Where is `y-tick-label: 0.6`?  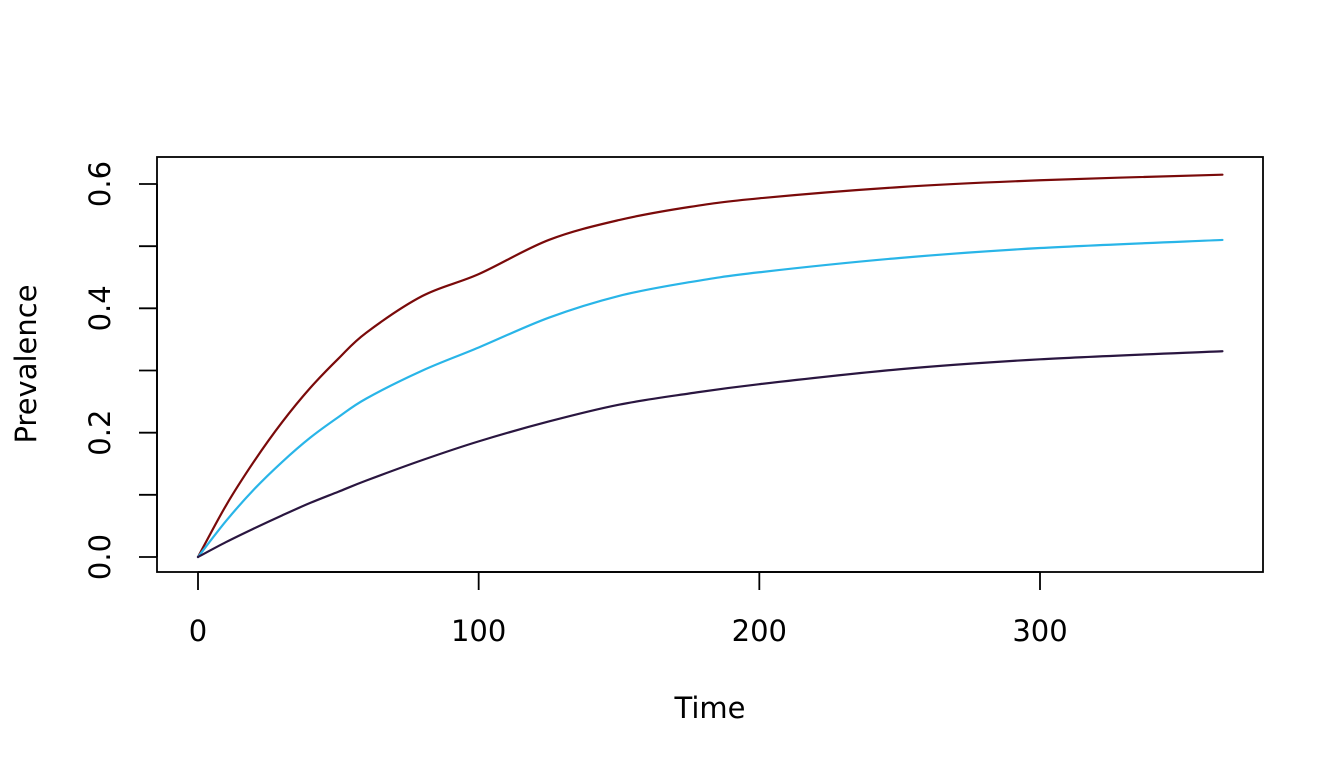
y-tick-label: 0.6 is located at coordinates (100, 184).